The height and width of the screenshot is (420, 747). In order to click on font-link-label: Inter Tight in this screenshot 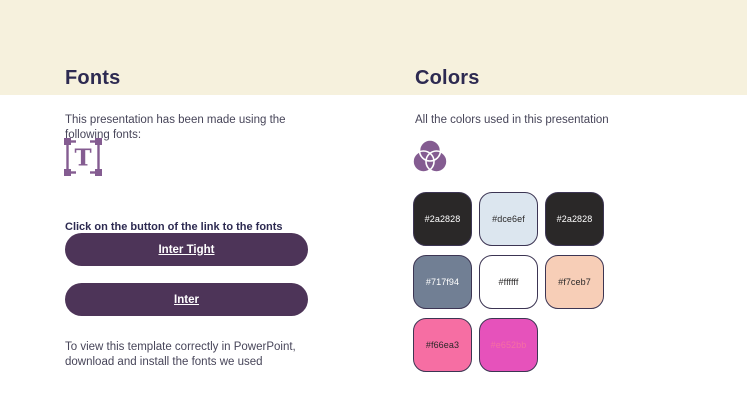, I will do `click(186, 249)`.